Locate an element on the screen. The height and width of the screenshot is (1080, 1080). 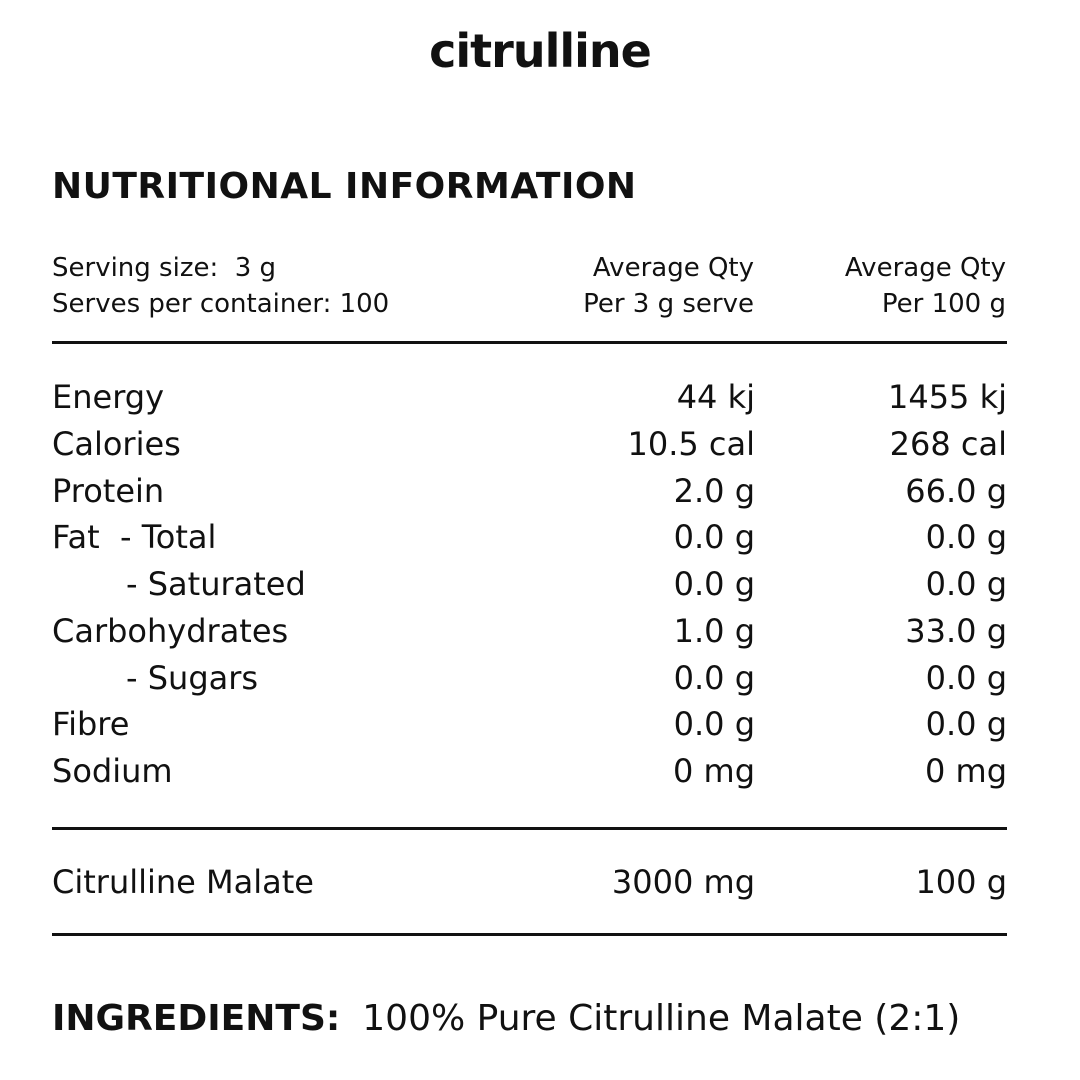
serves-per-container: Serves per container: 100 is located at coordinates (221, 304).